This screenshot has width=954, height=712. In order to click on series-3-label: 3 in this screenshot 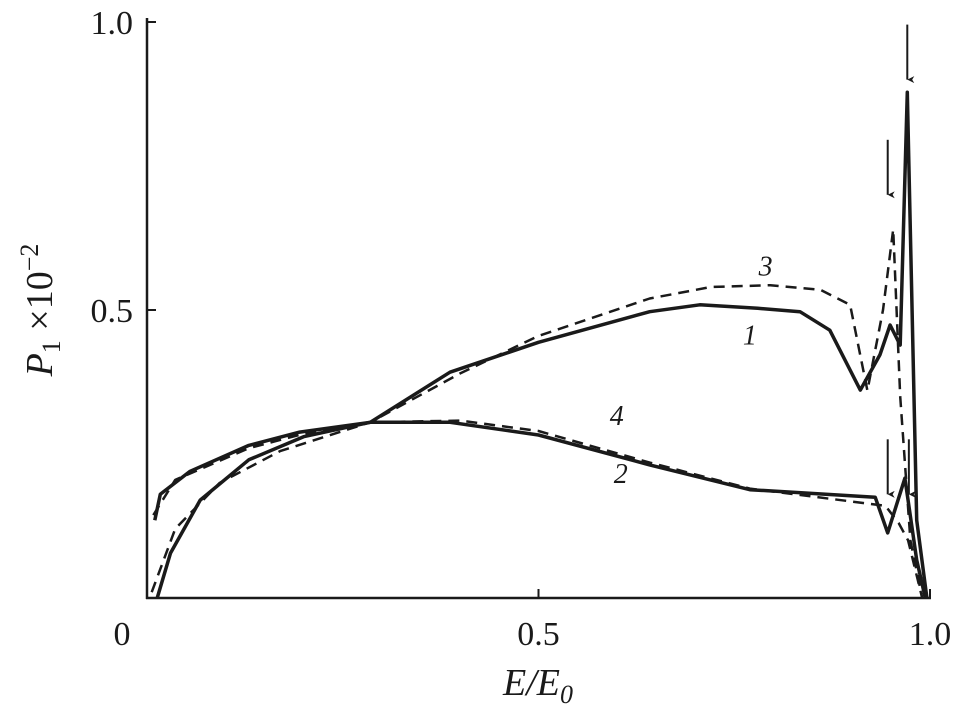, I will do `click(765, 266)`.